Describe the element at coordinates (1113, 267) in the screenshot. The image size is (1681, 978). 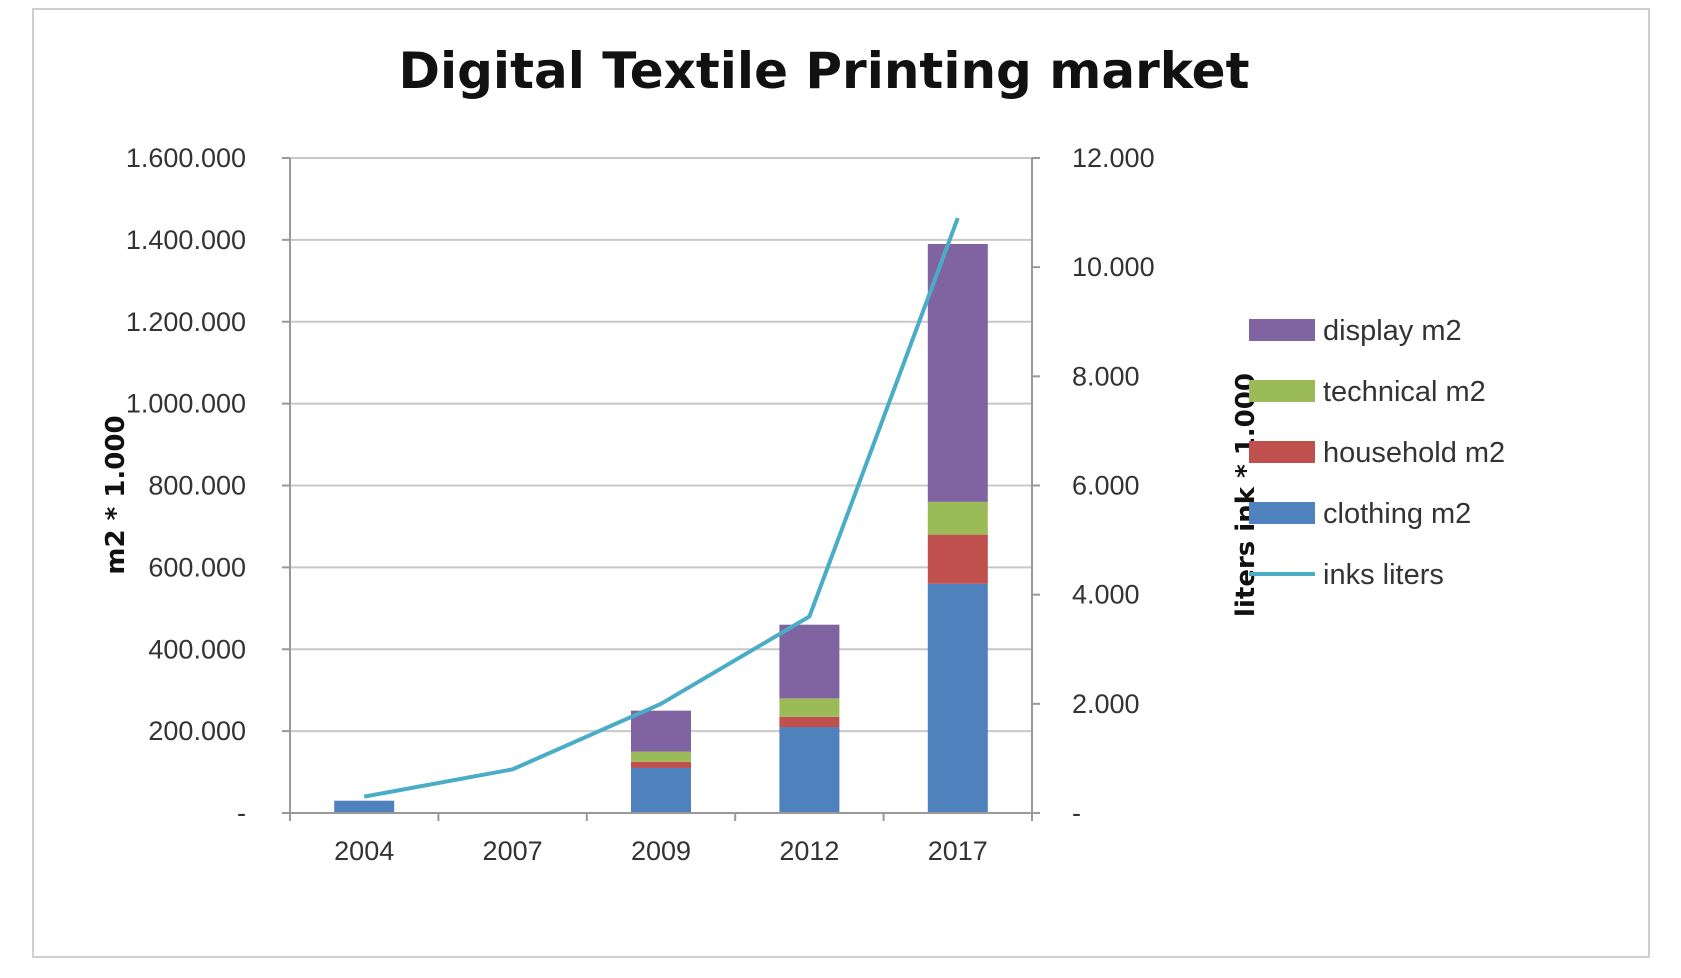
I see `y2-tick-label: 10.000` at that location.